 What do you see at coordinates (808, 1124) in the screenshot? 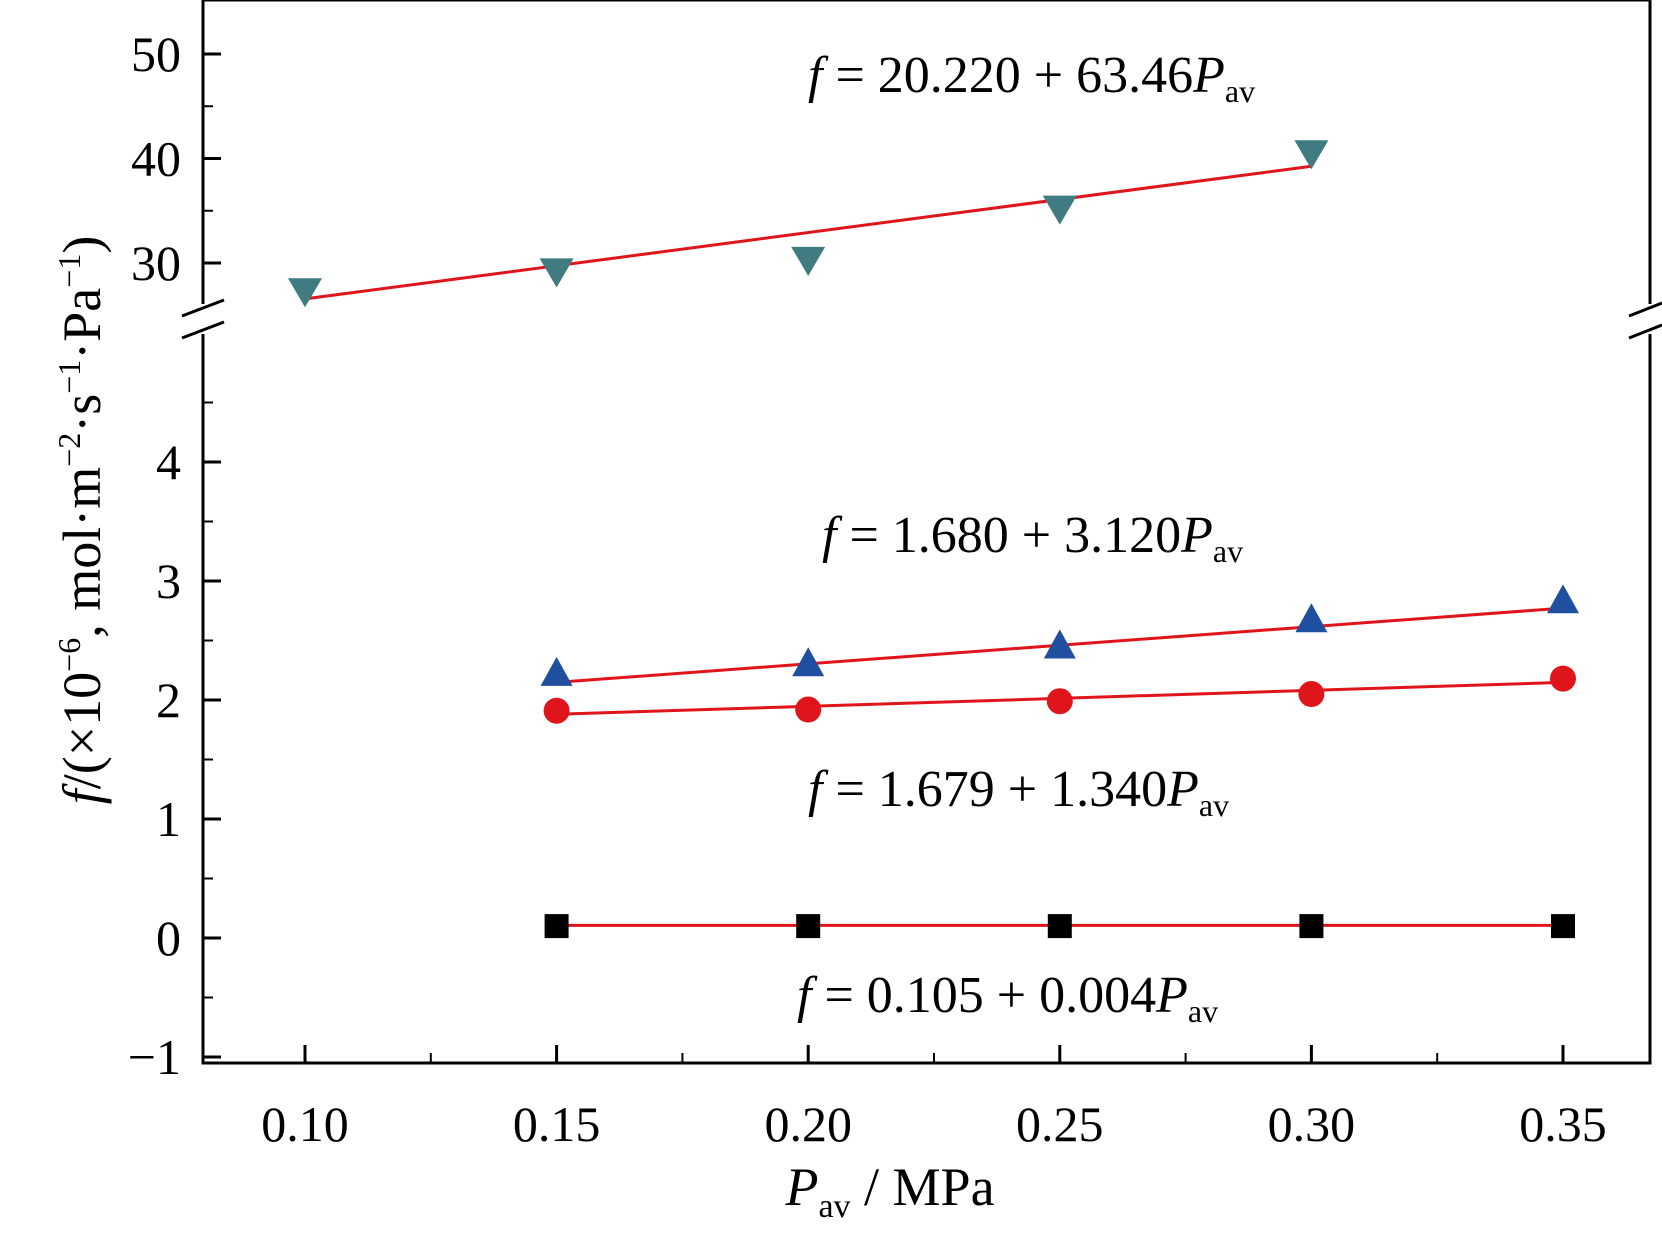
I see `x-tick-label: 0.20` at bounding box center [808, 1124].